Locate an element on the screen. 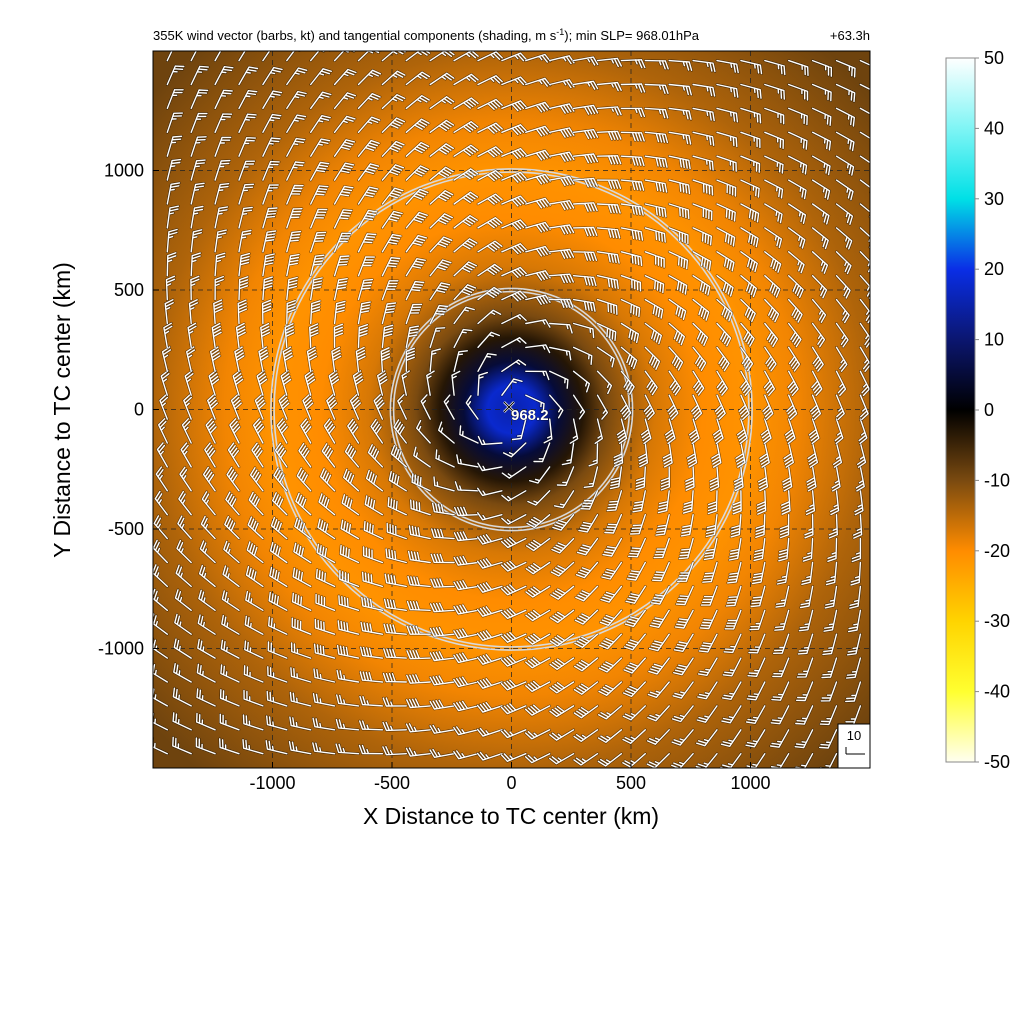 The image size is (1024, 1024). center-pressure-label: 968.2 is located at coordinates (530, 415).